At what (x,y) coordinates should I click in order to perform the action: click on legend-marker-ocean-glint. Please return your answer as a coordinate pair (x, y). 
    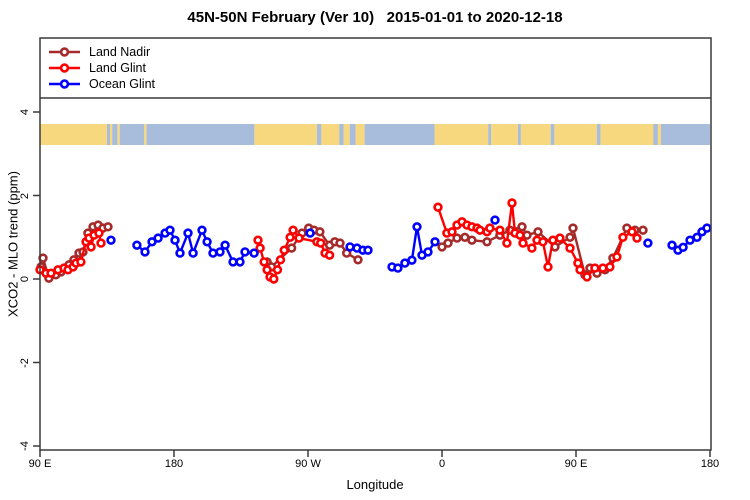
    Looking at the image, I should click on (64, 84).